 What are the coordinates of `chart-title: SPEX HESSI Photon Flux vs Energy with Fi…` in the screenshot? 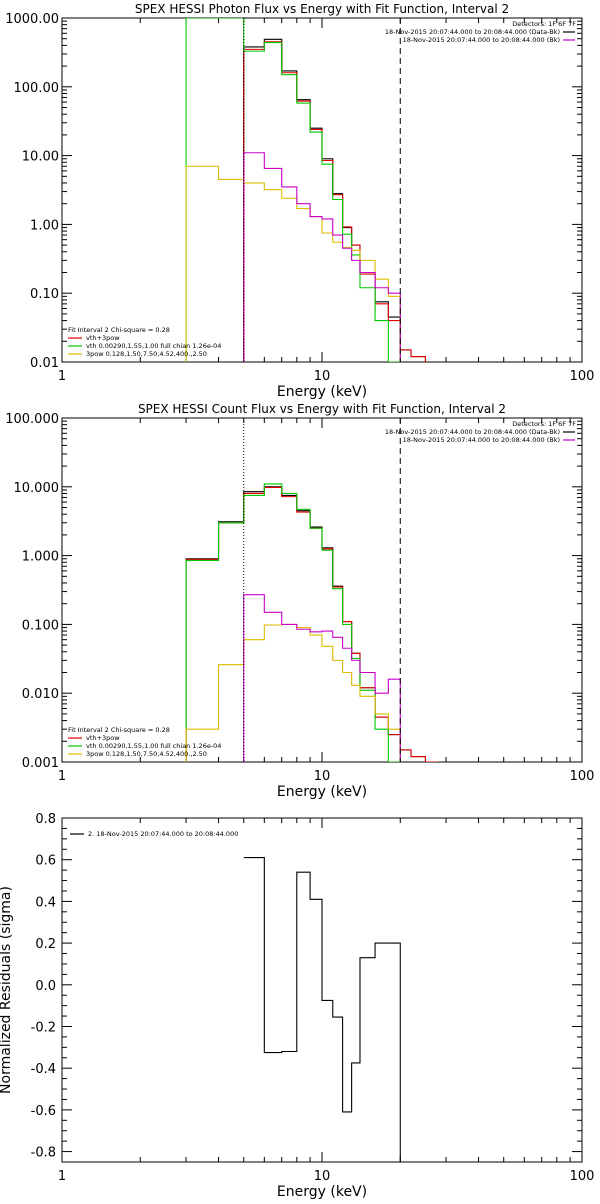 It's located at (322, 9).